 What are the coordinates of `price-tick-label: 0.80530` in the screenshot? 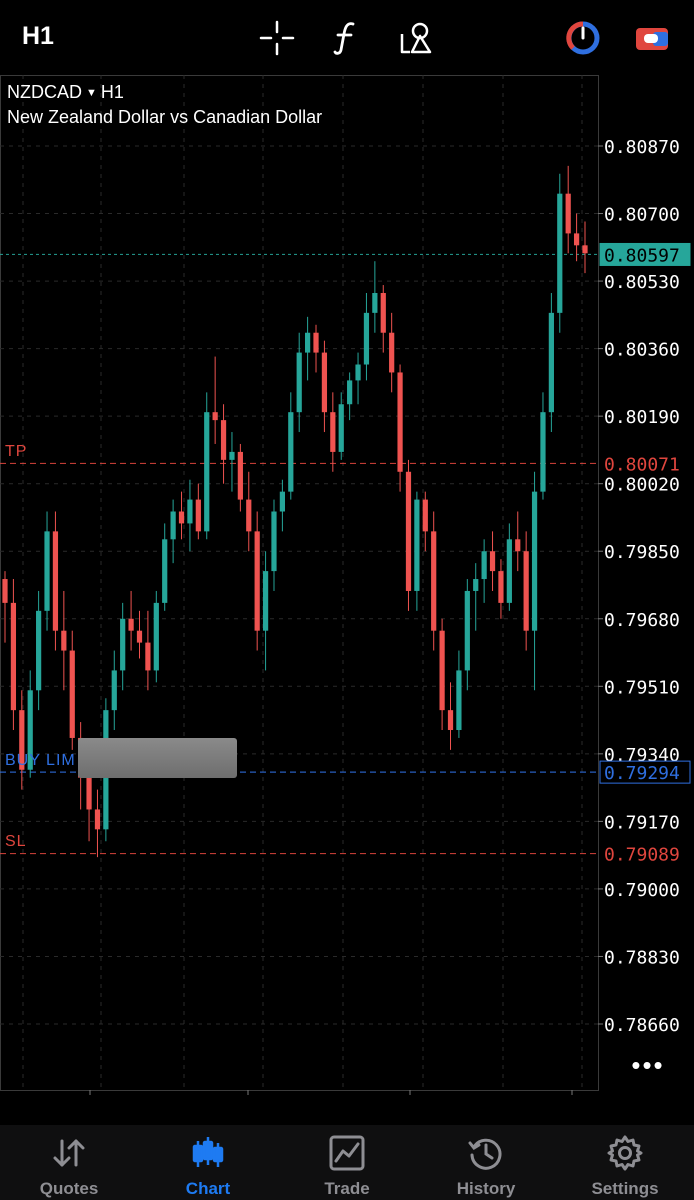 It's located at (642, 282).